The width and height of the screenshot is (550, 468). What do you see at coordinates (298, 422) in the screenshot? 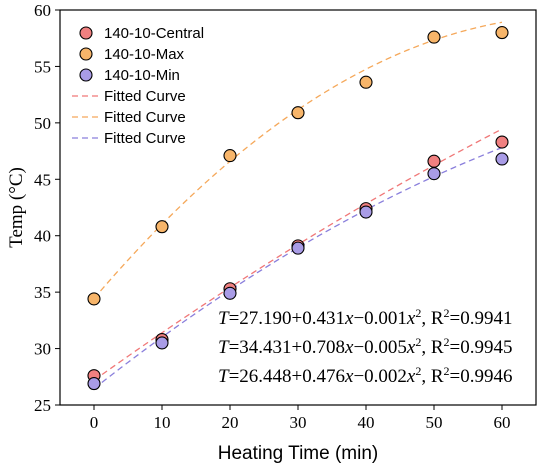
I see `x-tick-label: 30` at bounding box center [298, 422].